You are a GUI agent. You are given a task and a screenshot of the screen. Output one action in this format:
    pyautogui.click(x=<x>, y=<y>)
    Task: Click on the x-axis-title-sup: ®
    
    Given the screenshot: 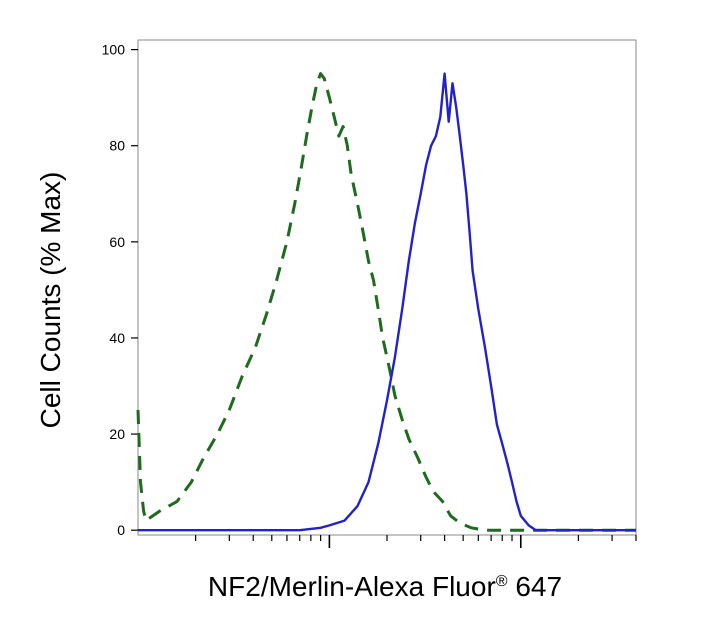 What is the action you would take?
    pyautogui.click(x=502, y=581)
    